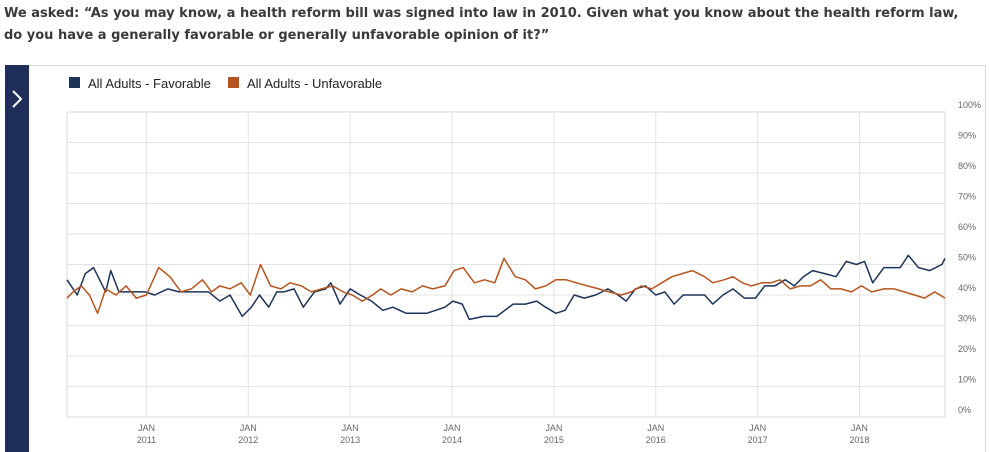  I want to click on y-tick-label: 60%, so click(967, 227).